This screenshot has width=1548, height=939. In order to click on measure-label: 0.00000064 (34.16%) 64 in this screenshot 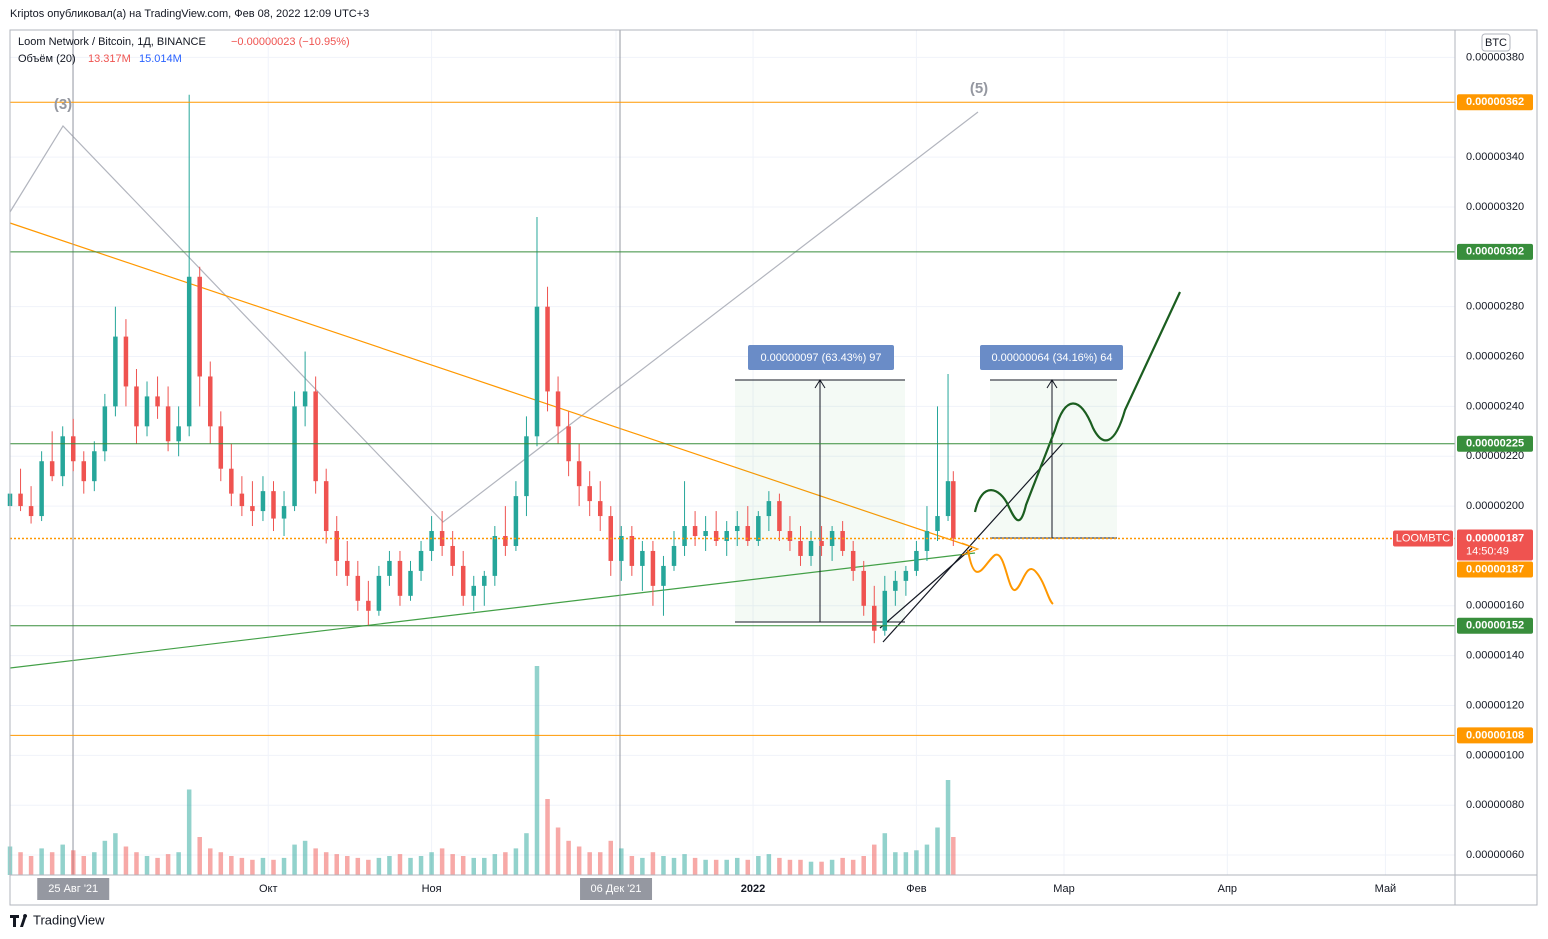, I will do `click(1051, 358)`.